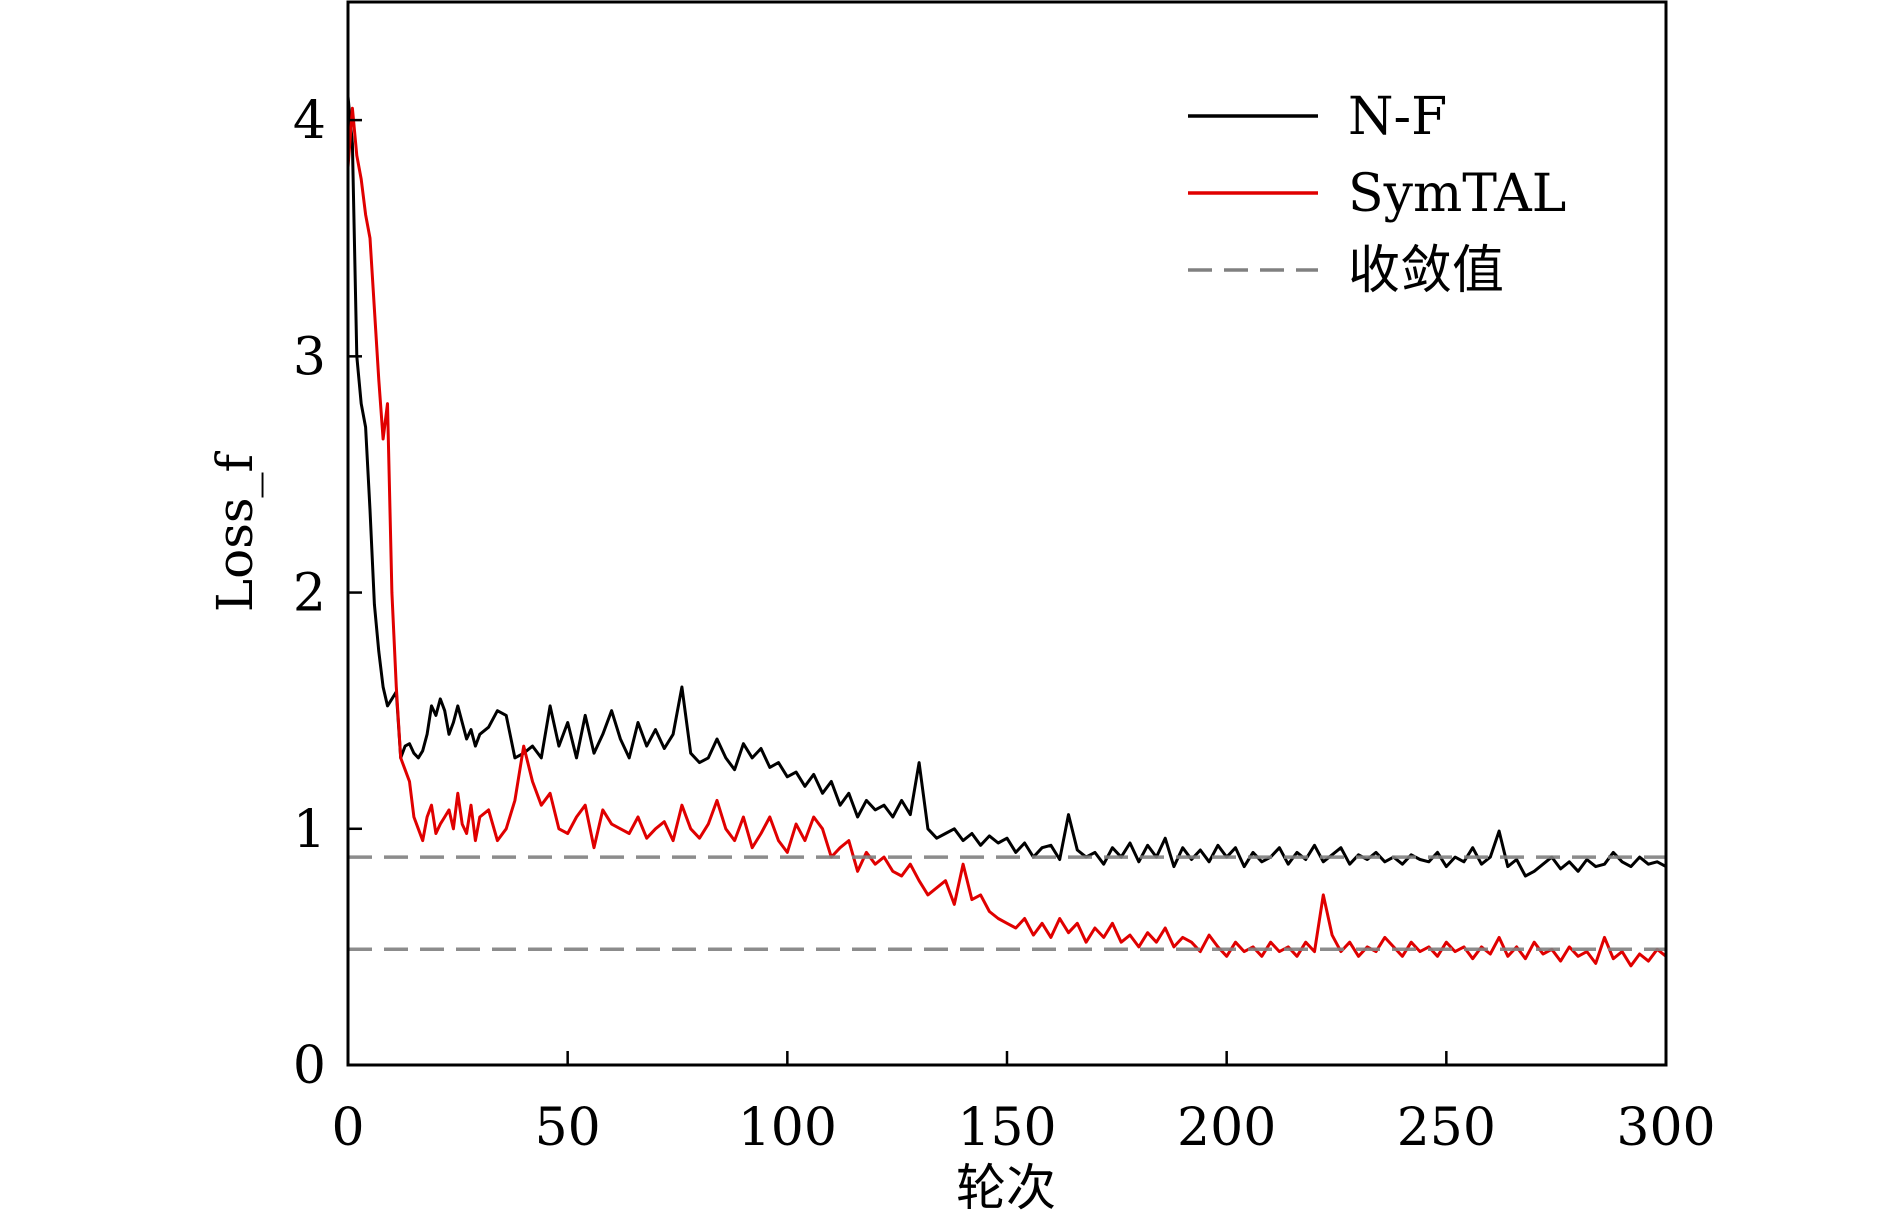 This screenshot has width=1890, height=1228. I want to click on x-tick-label: 100, so click(787, 1128).